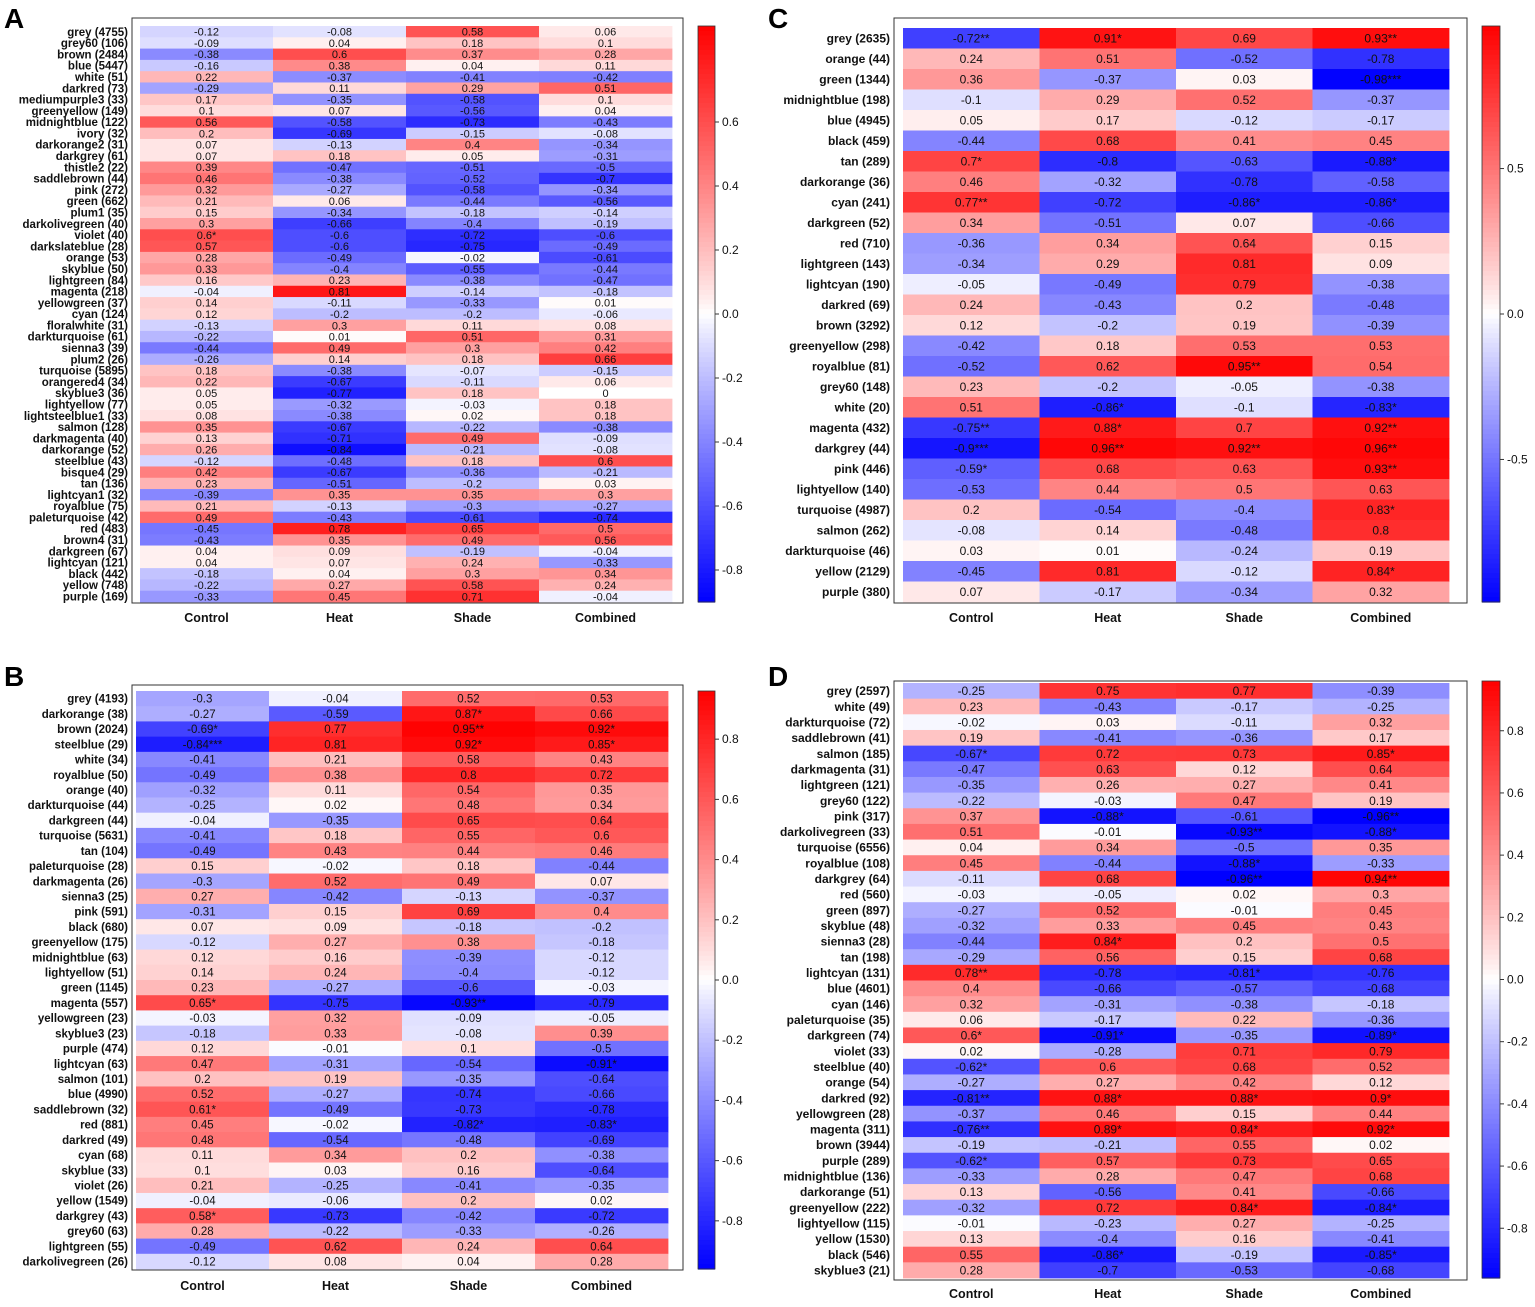 The width and height of the screenshot is (1535, 1307). What do you see at coordinates (605, 202) in the screenshot?
I see `cell-value-label: -0.56` at bounding box center [605, 202].